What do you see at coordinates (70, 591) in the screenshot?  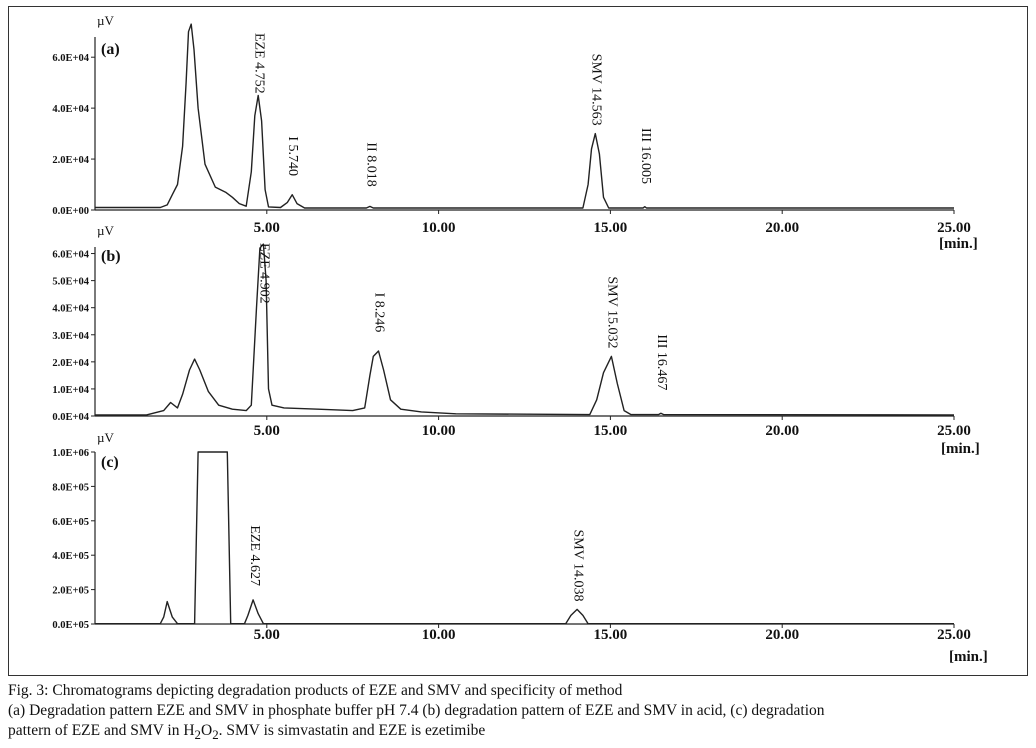 I see `panel-c-y-tick-label-1: 2.0E+05` at bounding box center [70, 591].